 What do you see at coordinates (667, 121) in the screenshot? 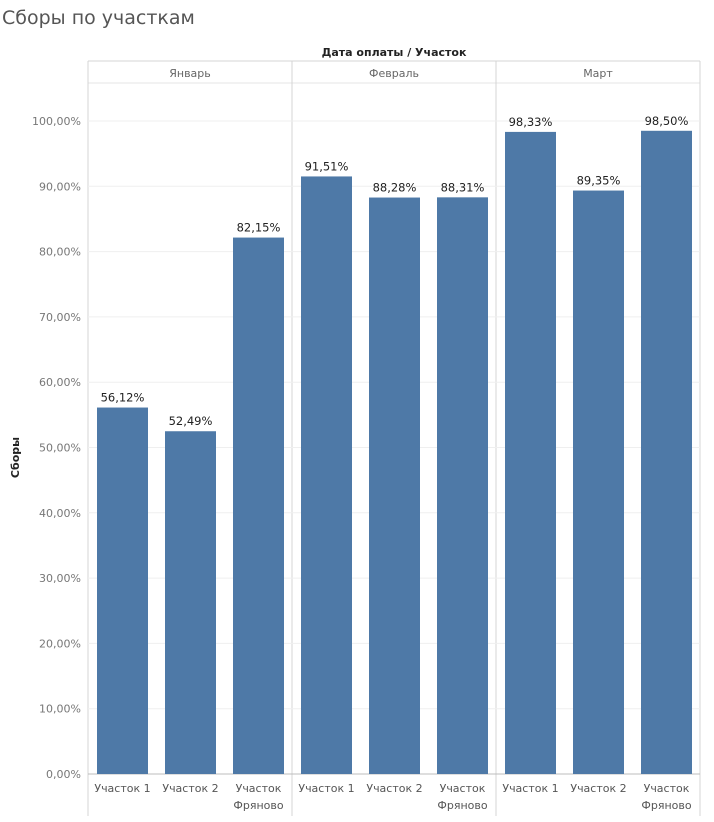
I see `bar-value-label: 98,50%` at bounding box center [667, 121].